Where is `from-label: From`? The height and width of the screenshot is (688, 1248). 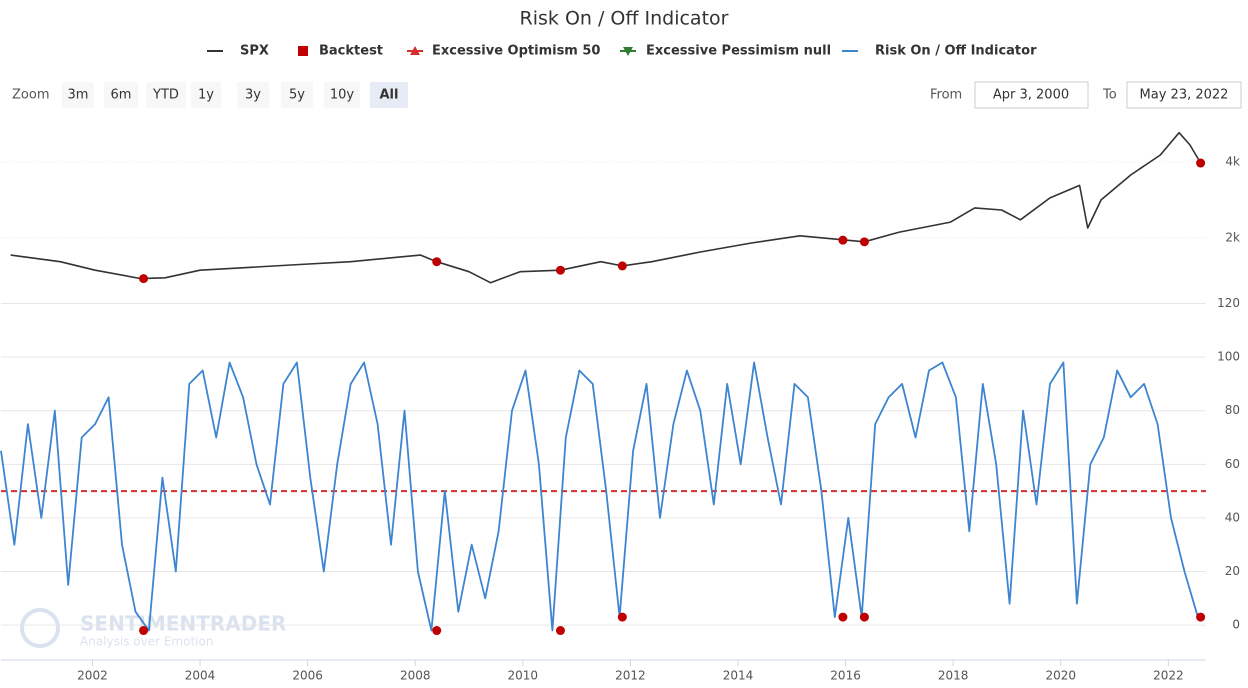
from-label: From is located at coordinates (946, 95).